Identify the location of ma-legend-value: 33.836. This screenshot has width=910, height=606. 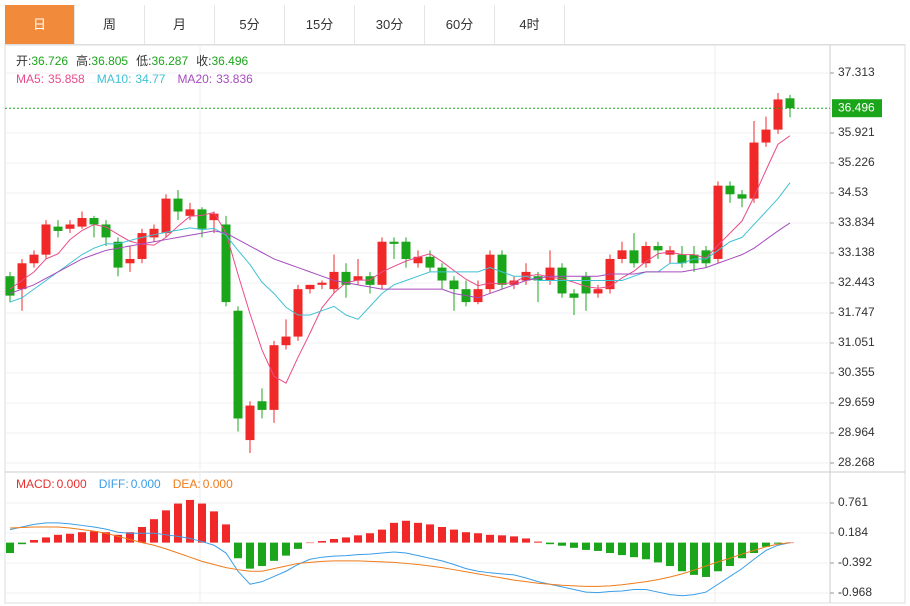
(234, 79).